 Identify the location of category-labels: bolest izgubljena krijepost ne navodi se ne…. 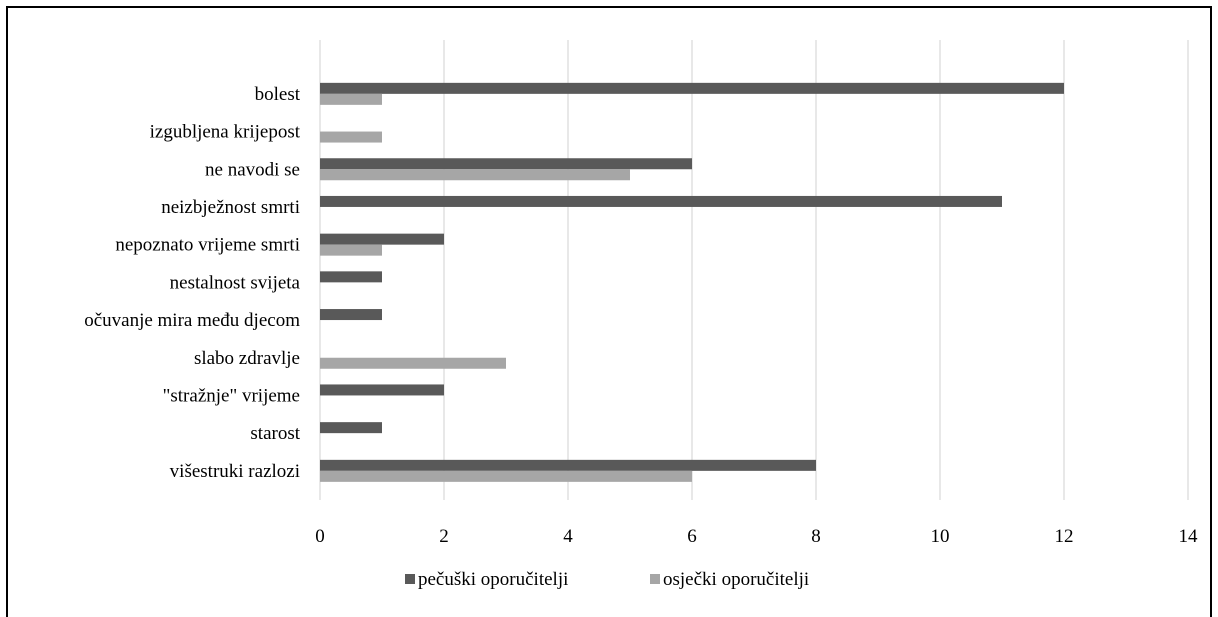
(192, 283).